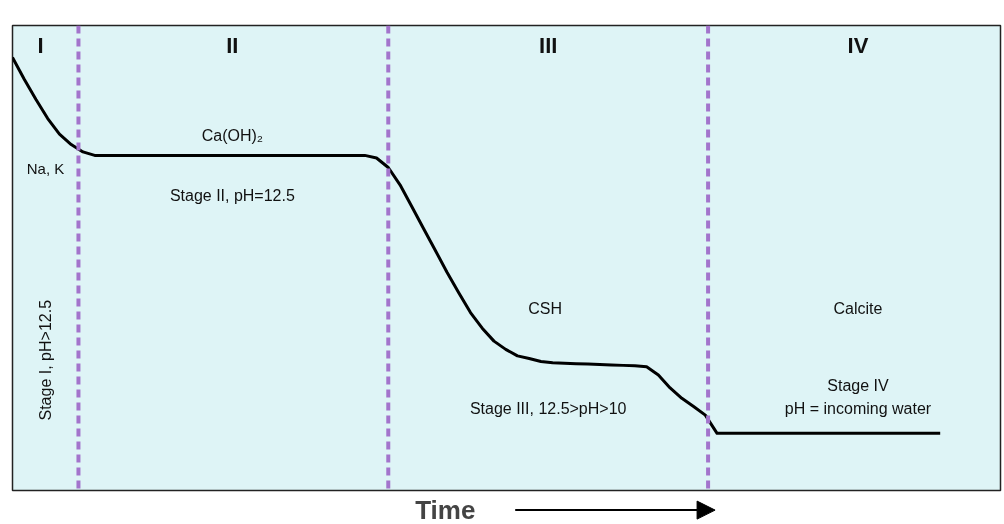 The image size is (1004, 524). I want to click on y-axis-title: Stage I, pH>12.5, so click(45, 360).